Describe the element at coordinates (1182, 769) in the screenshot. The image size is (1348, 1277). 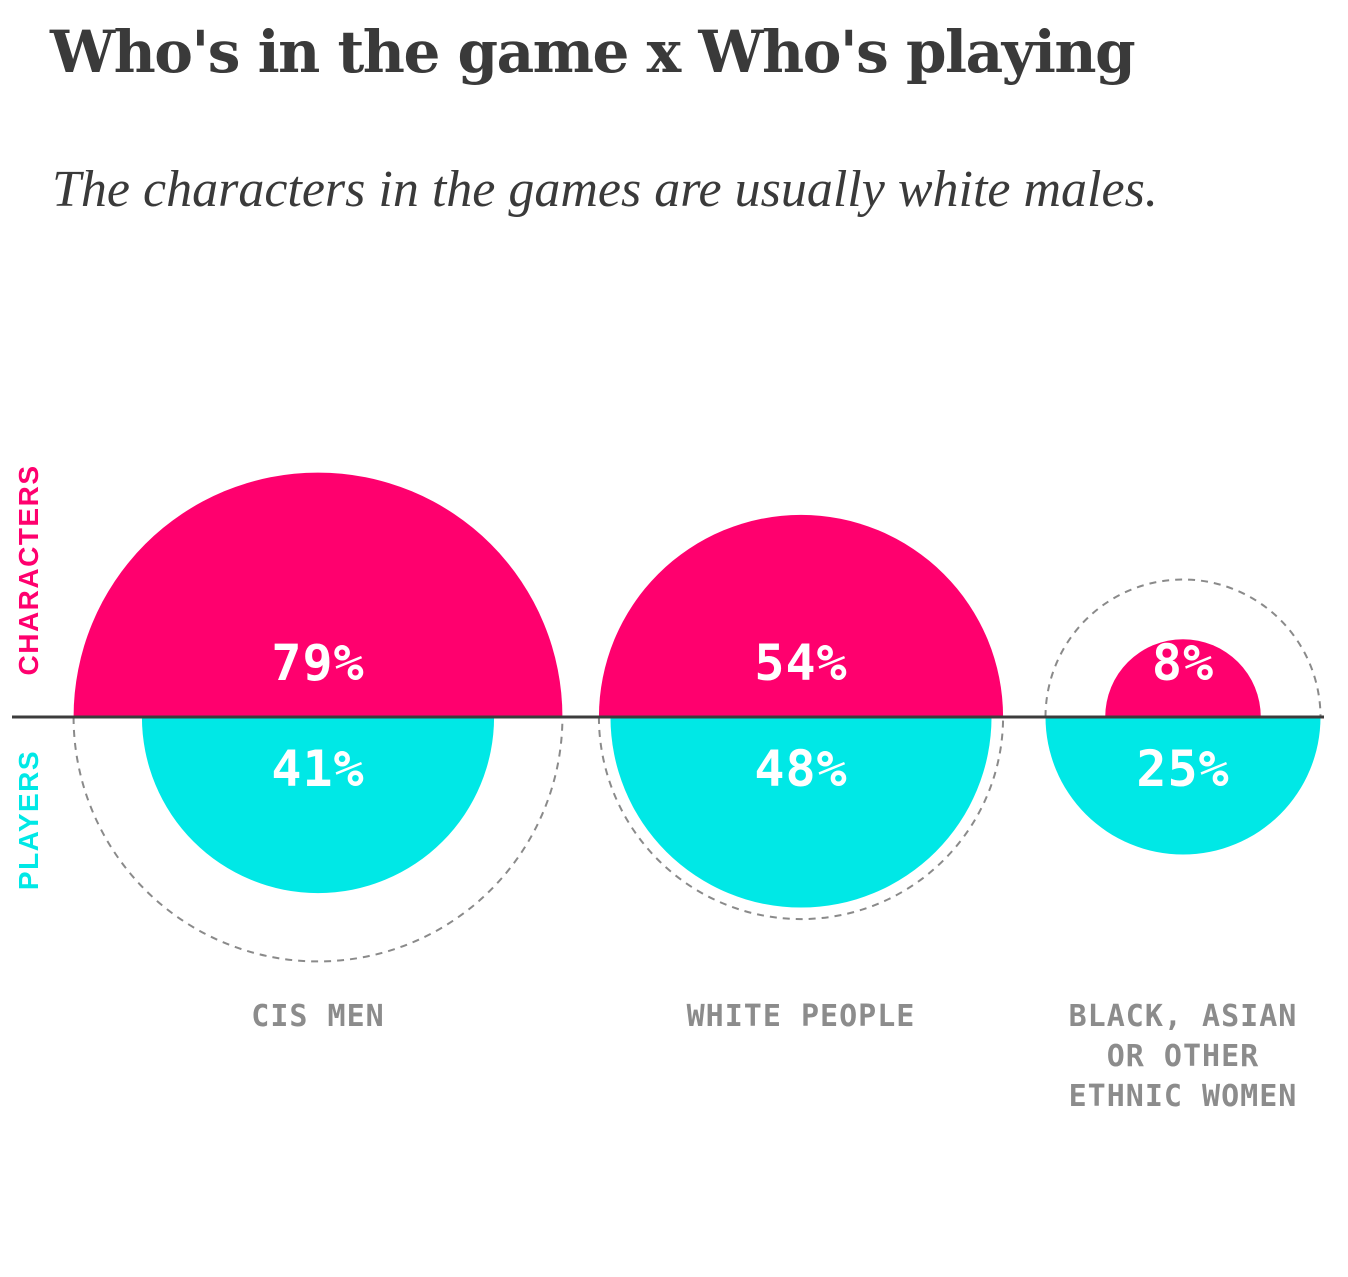
I see `players-value-label: 25%` at that location.